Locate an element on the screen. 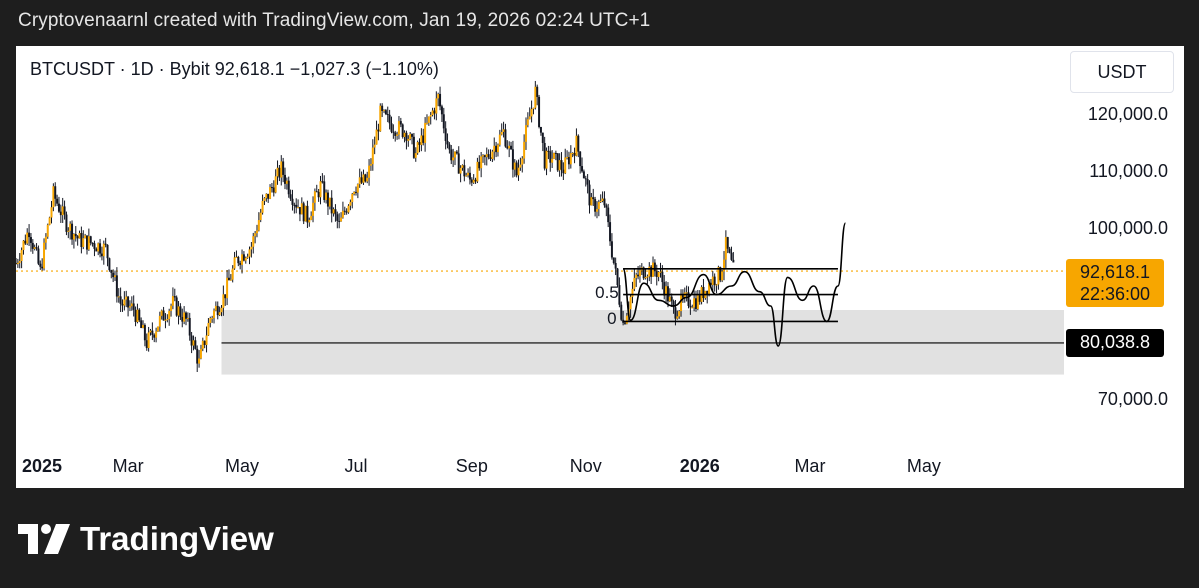 This screenshot has width=1199, height=588. support-zone is located at coordinates (643, 342).